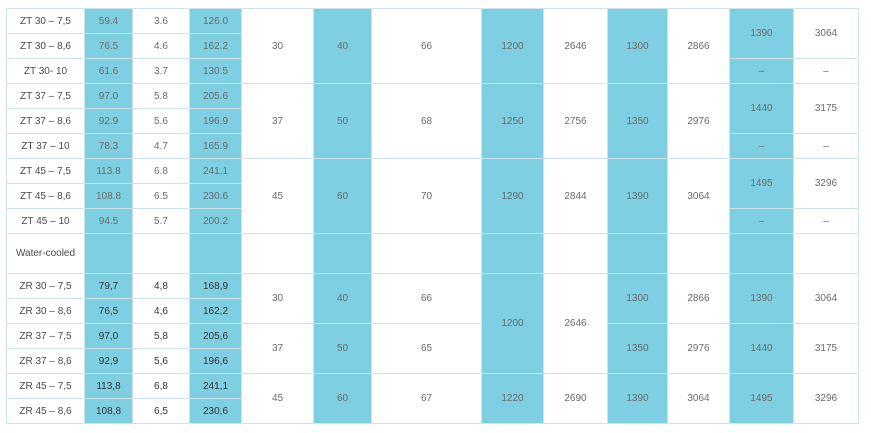  Describe the element at coordinates (215, 146) in the screenshot. I see `value-cell: 165.9` at that location.